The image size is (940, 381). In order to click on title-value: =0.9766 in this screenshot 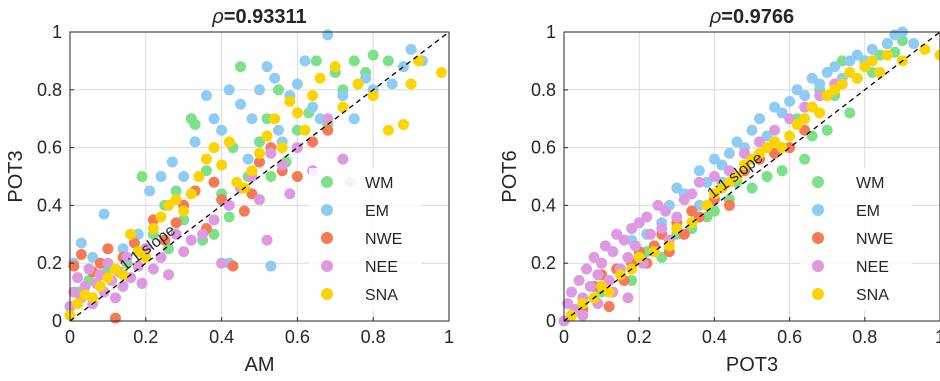, I will do `click(757, 17)`.